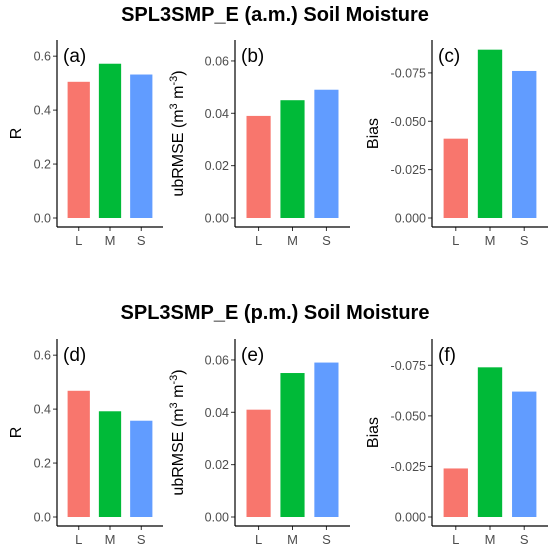  I want to click on panel-label: (d), so click(74, 355).